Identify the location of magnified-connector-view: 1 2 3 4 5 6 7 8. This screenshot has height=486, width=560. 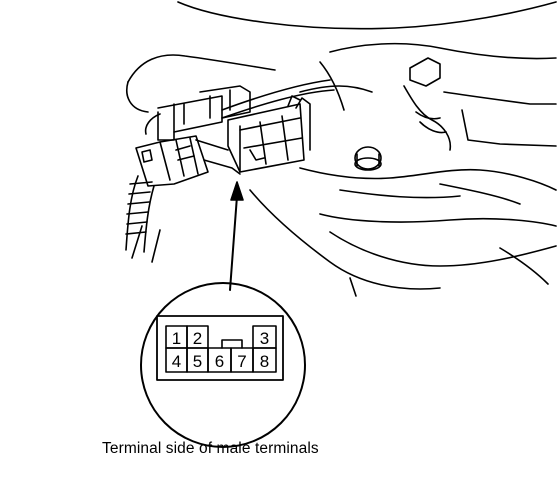
(223, 365).